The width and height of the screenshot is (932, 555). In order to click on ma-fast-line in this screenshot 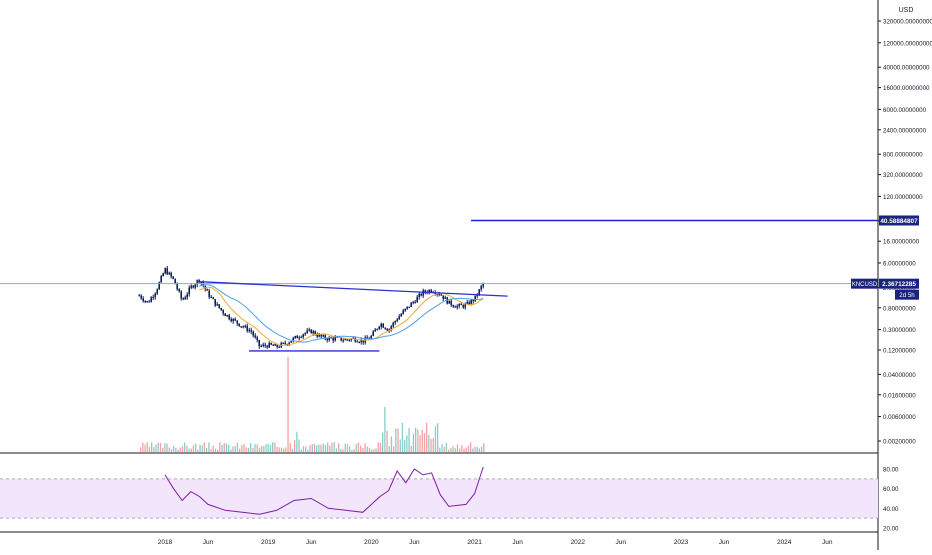, I will do `click(341, 316)`.